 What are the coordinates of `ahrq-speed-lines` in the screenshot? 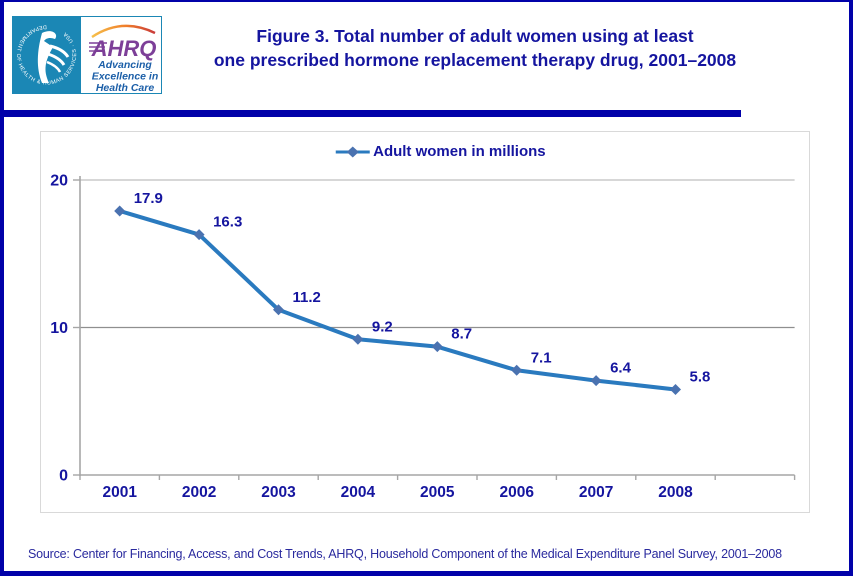 It's located at (98, 47).